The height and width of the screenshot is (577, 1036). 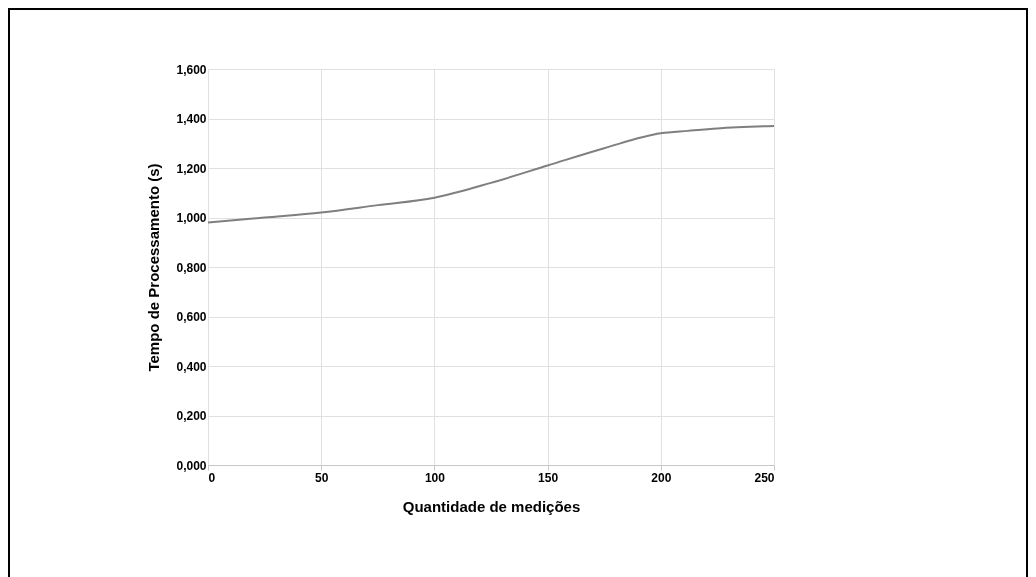 I want to click on x-tick-label: 50, so click(x=322, y=477).